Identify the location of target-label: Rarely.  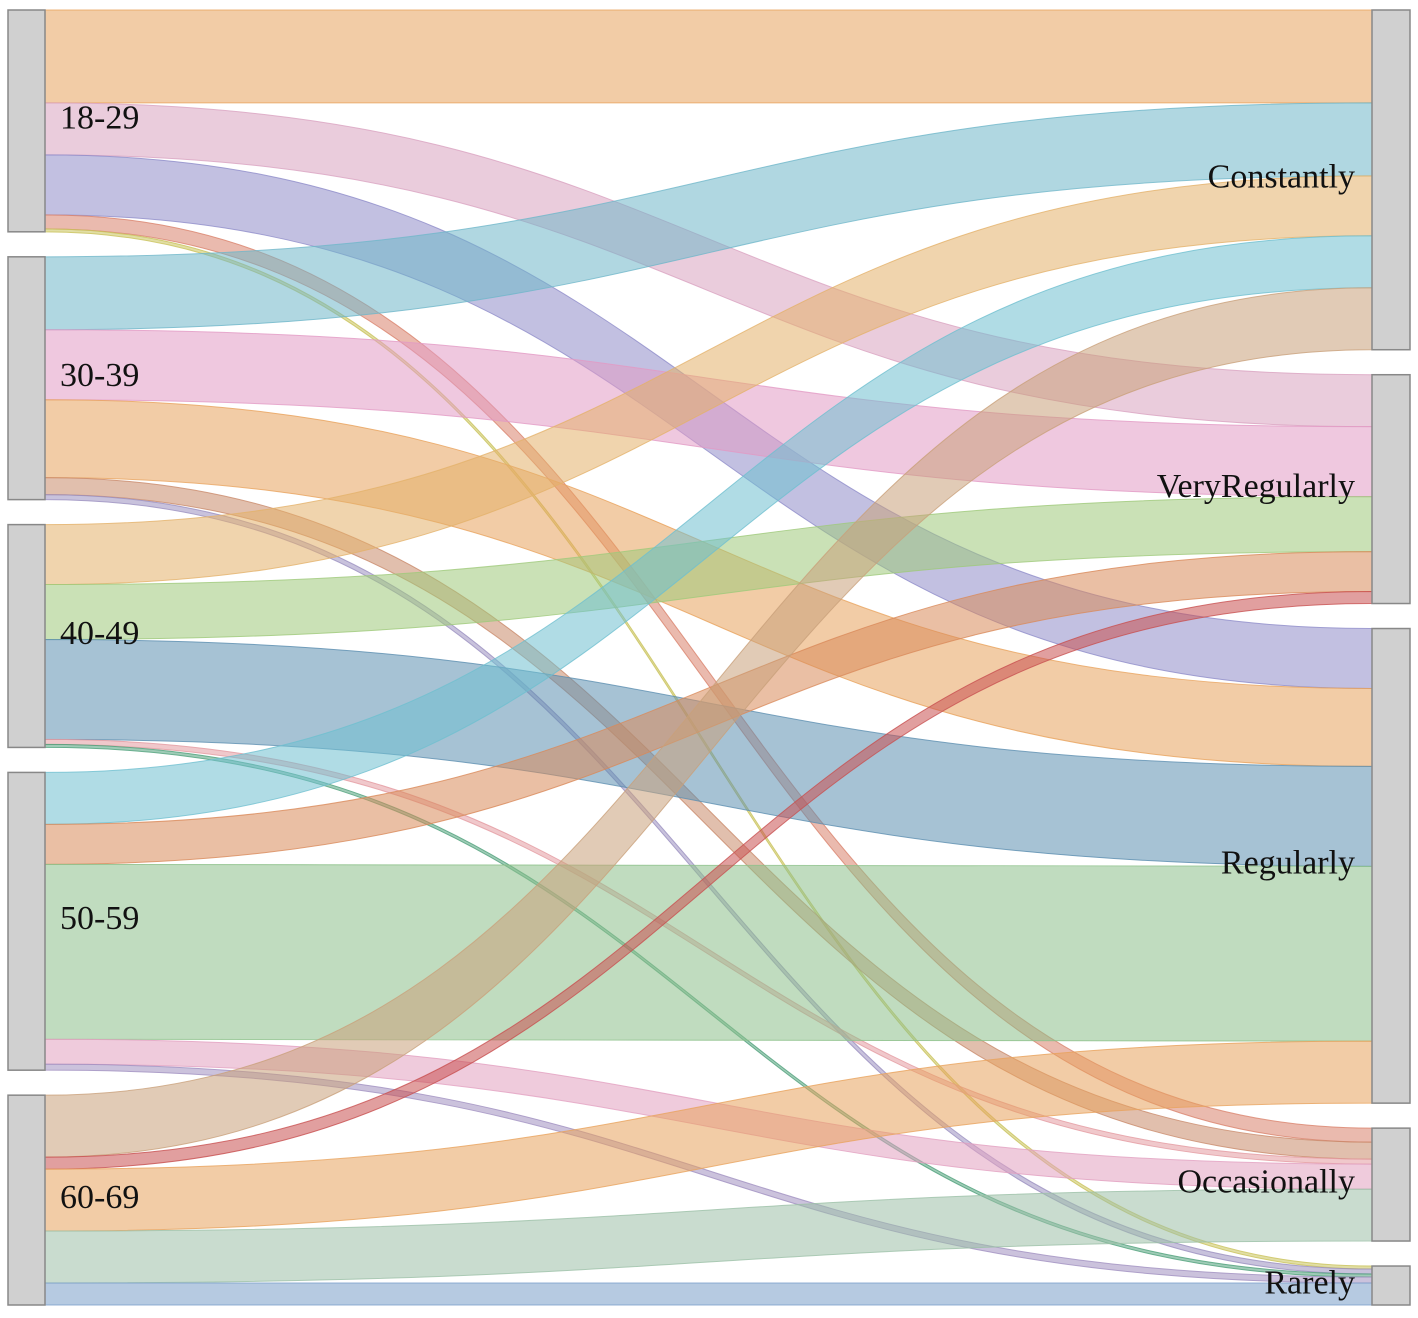
(1309, 1282).